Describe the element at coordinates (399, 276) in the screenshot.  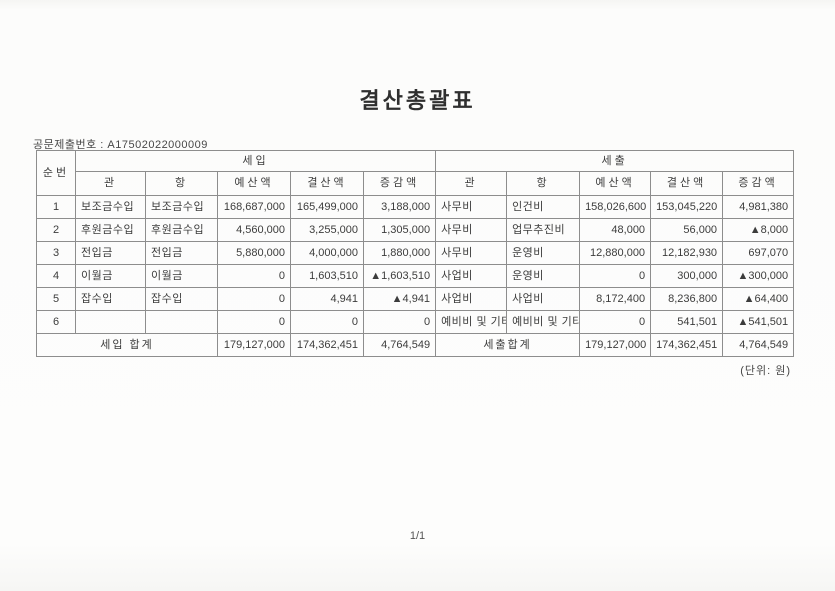
I see `income-diff: ▲1,603,510` at that location.